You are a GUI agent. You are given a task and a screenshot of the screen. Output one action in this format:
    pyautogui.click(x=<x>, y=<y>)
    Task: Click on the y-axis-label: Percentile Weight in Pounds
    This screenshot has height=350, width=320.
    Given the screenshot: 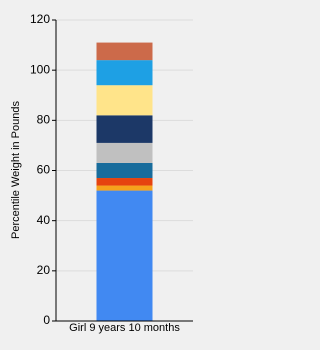 What is the action you would take?
    pyautogui.click(x=16, y=170)
    